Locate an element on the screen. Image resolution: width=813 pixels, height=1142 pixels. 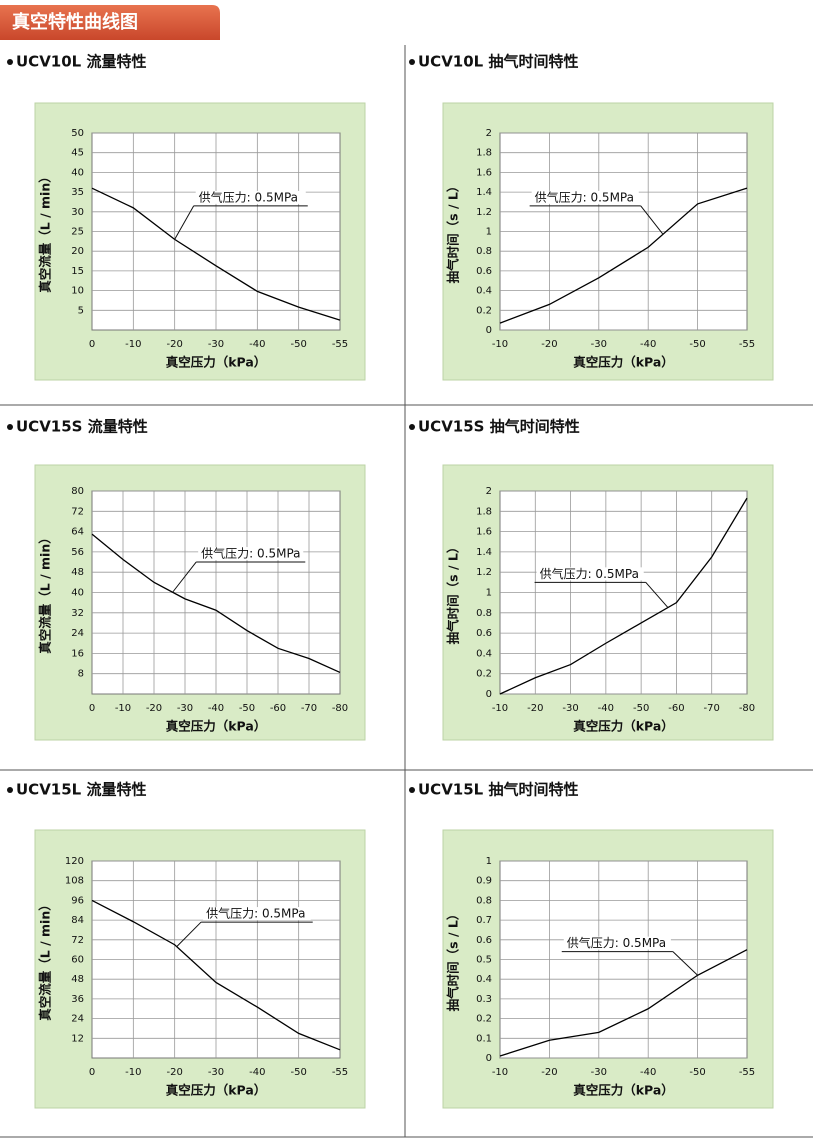
y-tick-label: 0.2 is located at coordinates (484, 1019).